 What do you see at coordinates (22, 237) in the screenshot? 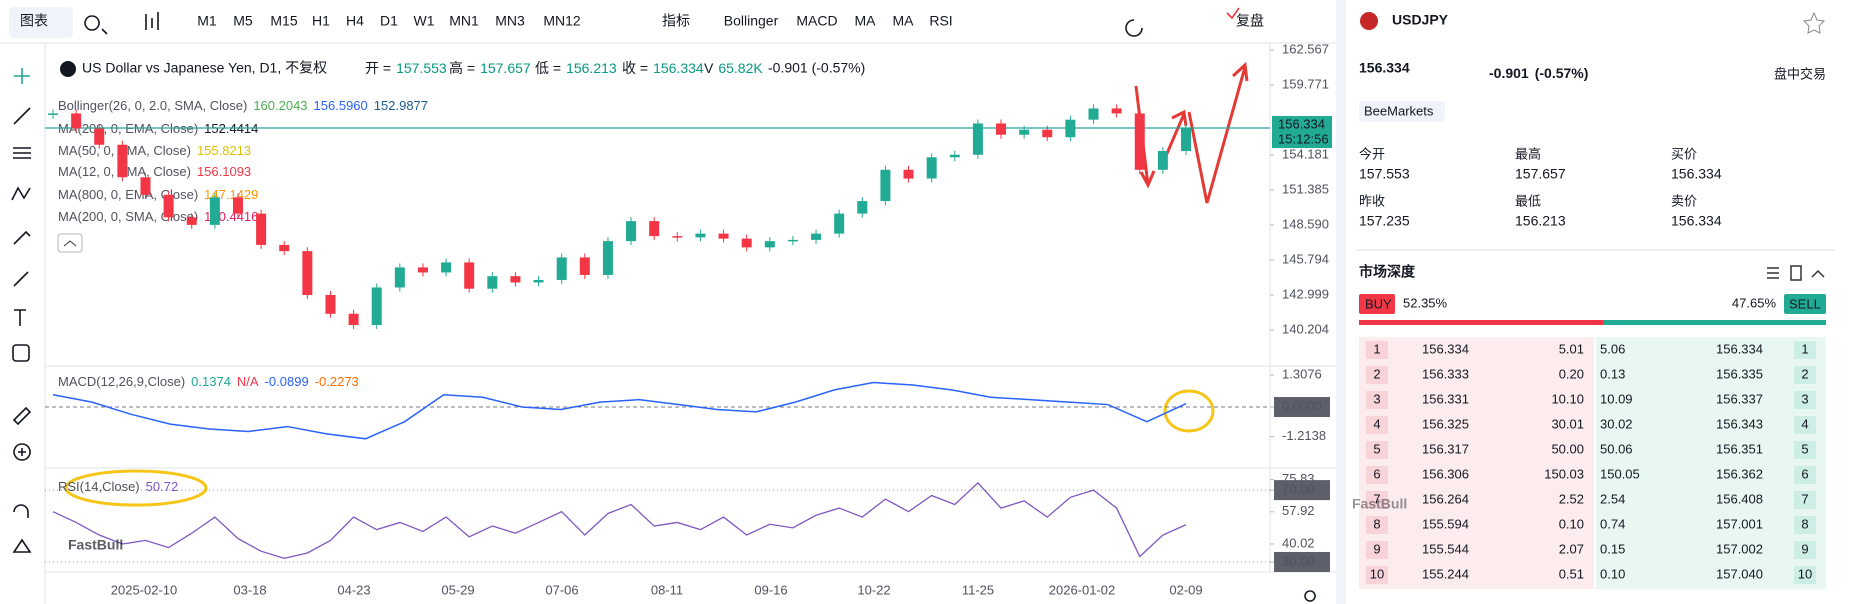
I see `prediction-tool` at bounding box center [22, 237].